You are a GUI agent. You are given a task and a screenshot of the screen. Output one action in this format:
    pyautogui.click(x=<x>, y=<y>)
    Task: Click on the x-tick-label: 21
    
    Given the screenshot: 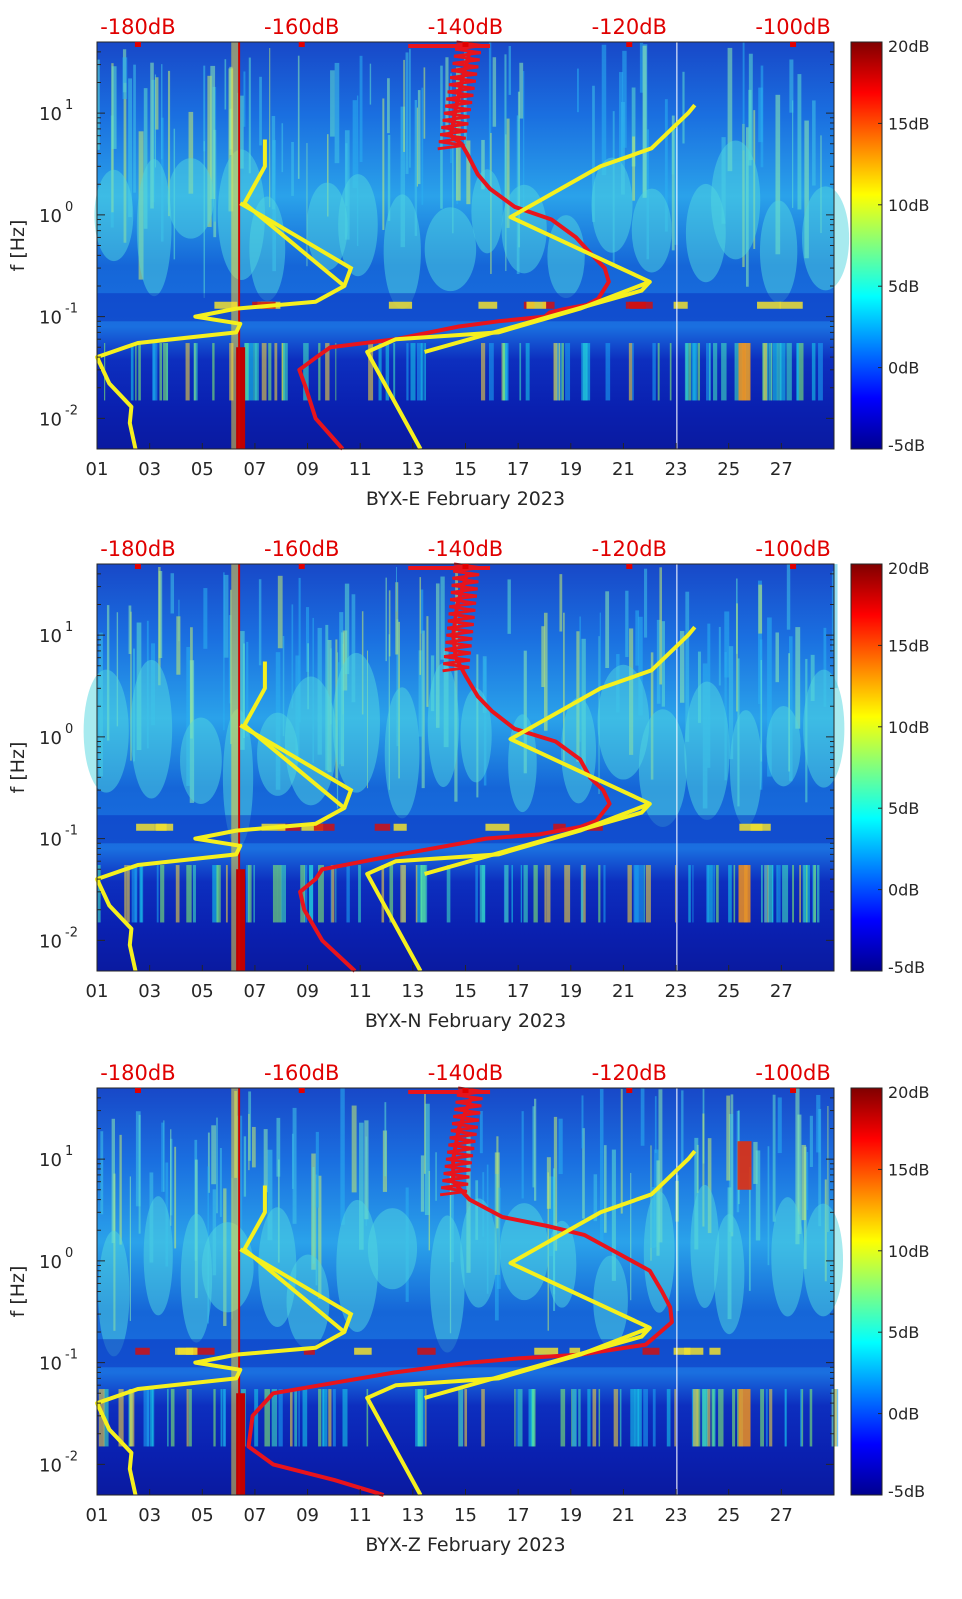 What is the action you would take?
    pyautogui.click(x=623, y=991)
    